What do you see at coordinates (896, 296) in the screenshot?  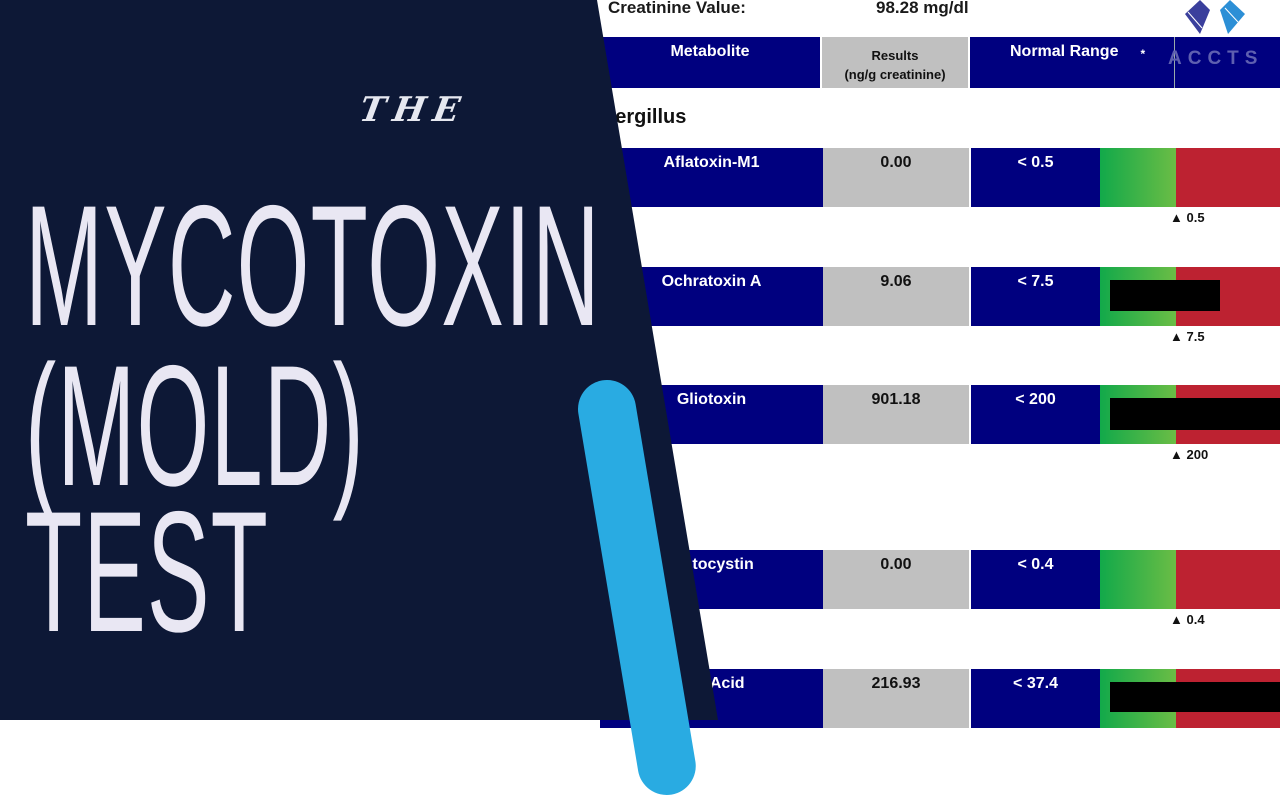 I see `row-result: 9.06` at bounding box center [896, 296].